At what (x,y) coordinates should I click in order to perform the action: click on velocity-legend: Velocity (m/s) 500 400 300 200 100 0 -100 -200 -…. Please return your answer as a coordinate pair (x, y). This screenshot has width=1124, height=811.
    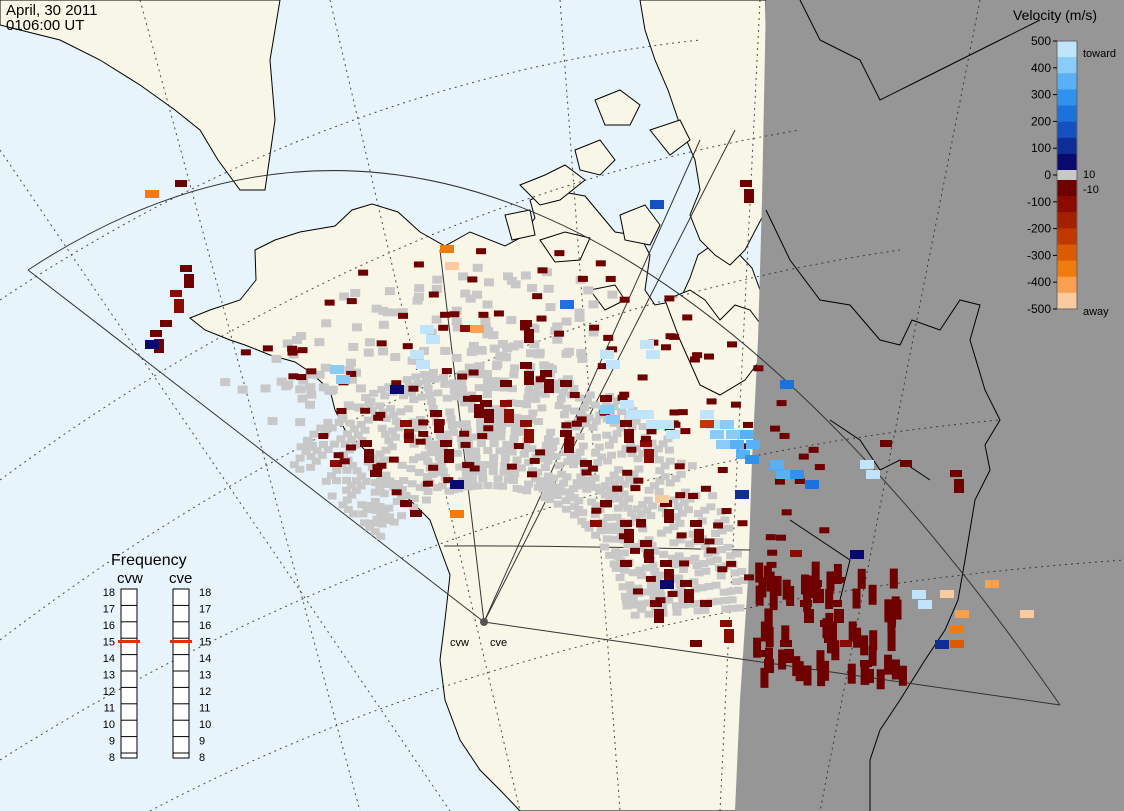
    Looking at the image, I should click on (1064, 162).